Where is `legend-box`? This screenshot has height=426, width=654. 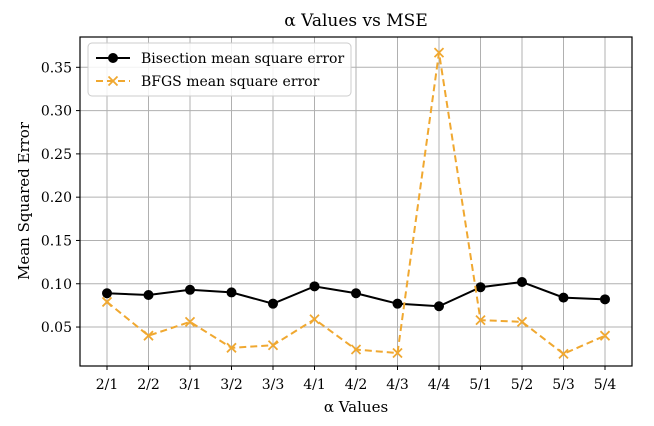
legend-box is located at coordinates (219, 69).